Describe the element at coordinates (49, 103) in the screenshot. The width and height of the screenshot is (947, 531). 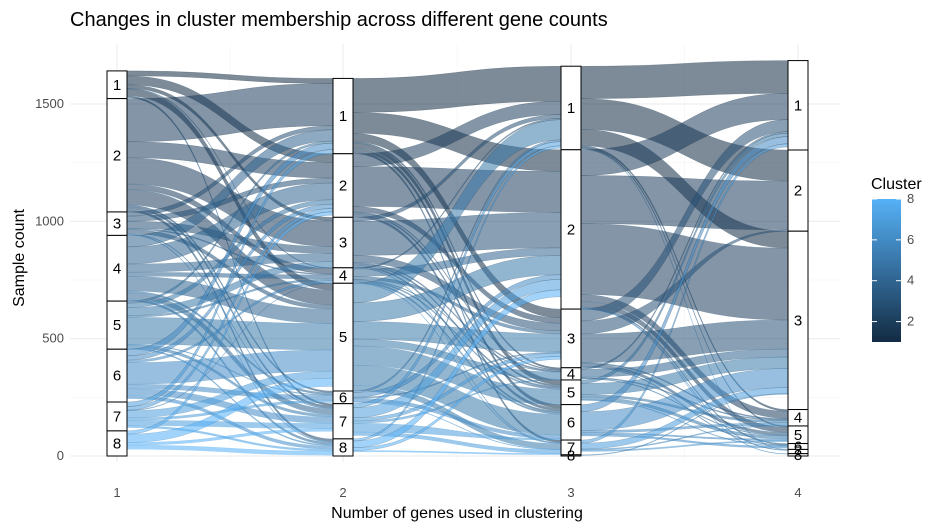
I see `y-tick-label: 1500` at that location.